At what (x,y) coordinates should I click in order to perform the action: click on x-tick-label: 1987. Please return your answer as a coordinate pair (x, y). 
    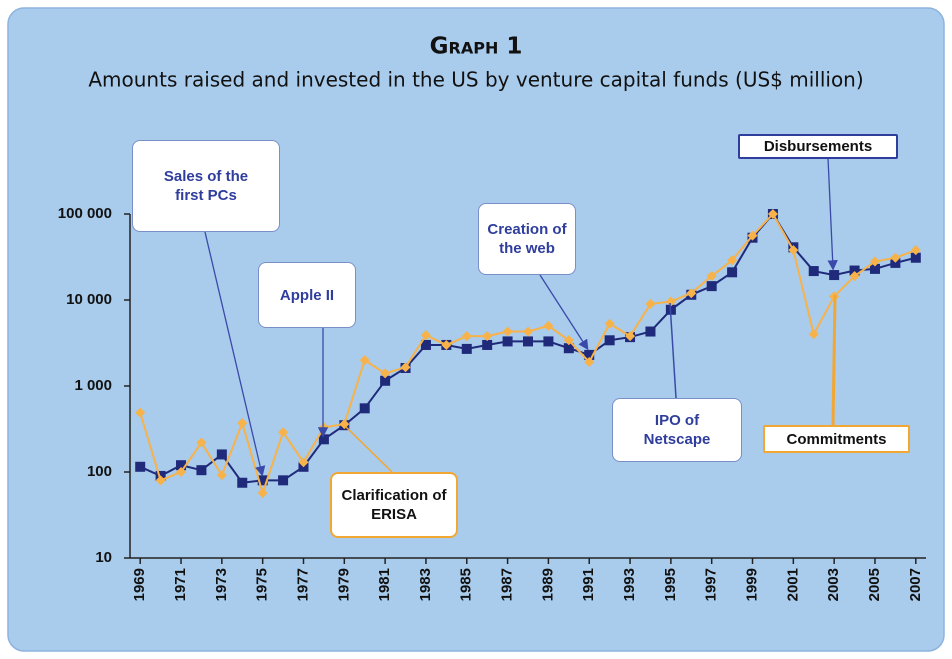
    Looking at the image, I should click on (507, 584).